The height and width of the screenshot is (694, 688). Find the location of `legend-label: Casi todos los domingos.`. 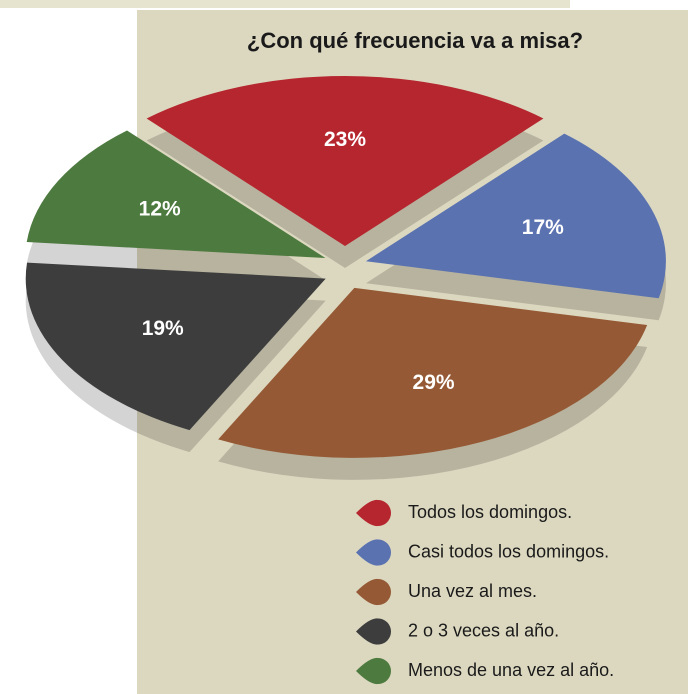

legend-label: Casi todos los domingos. is located at coordinates (508, 551).